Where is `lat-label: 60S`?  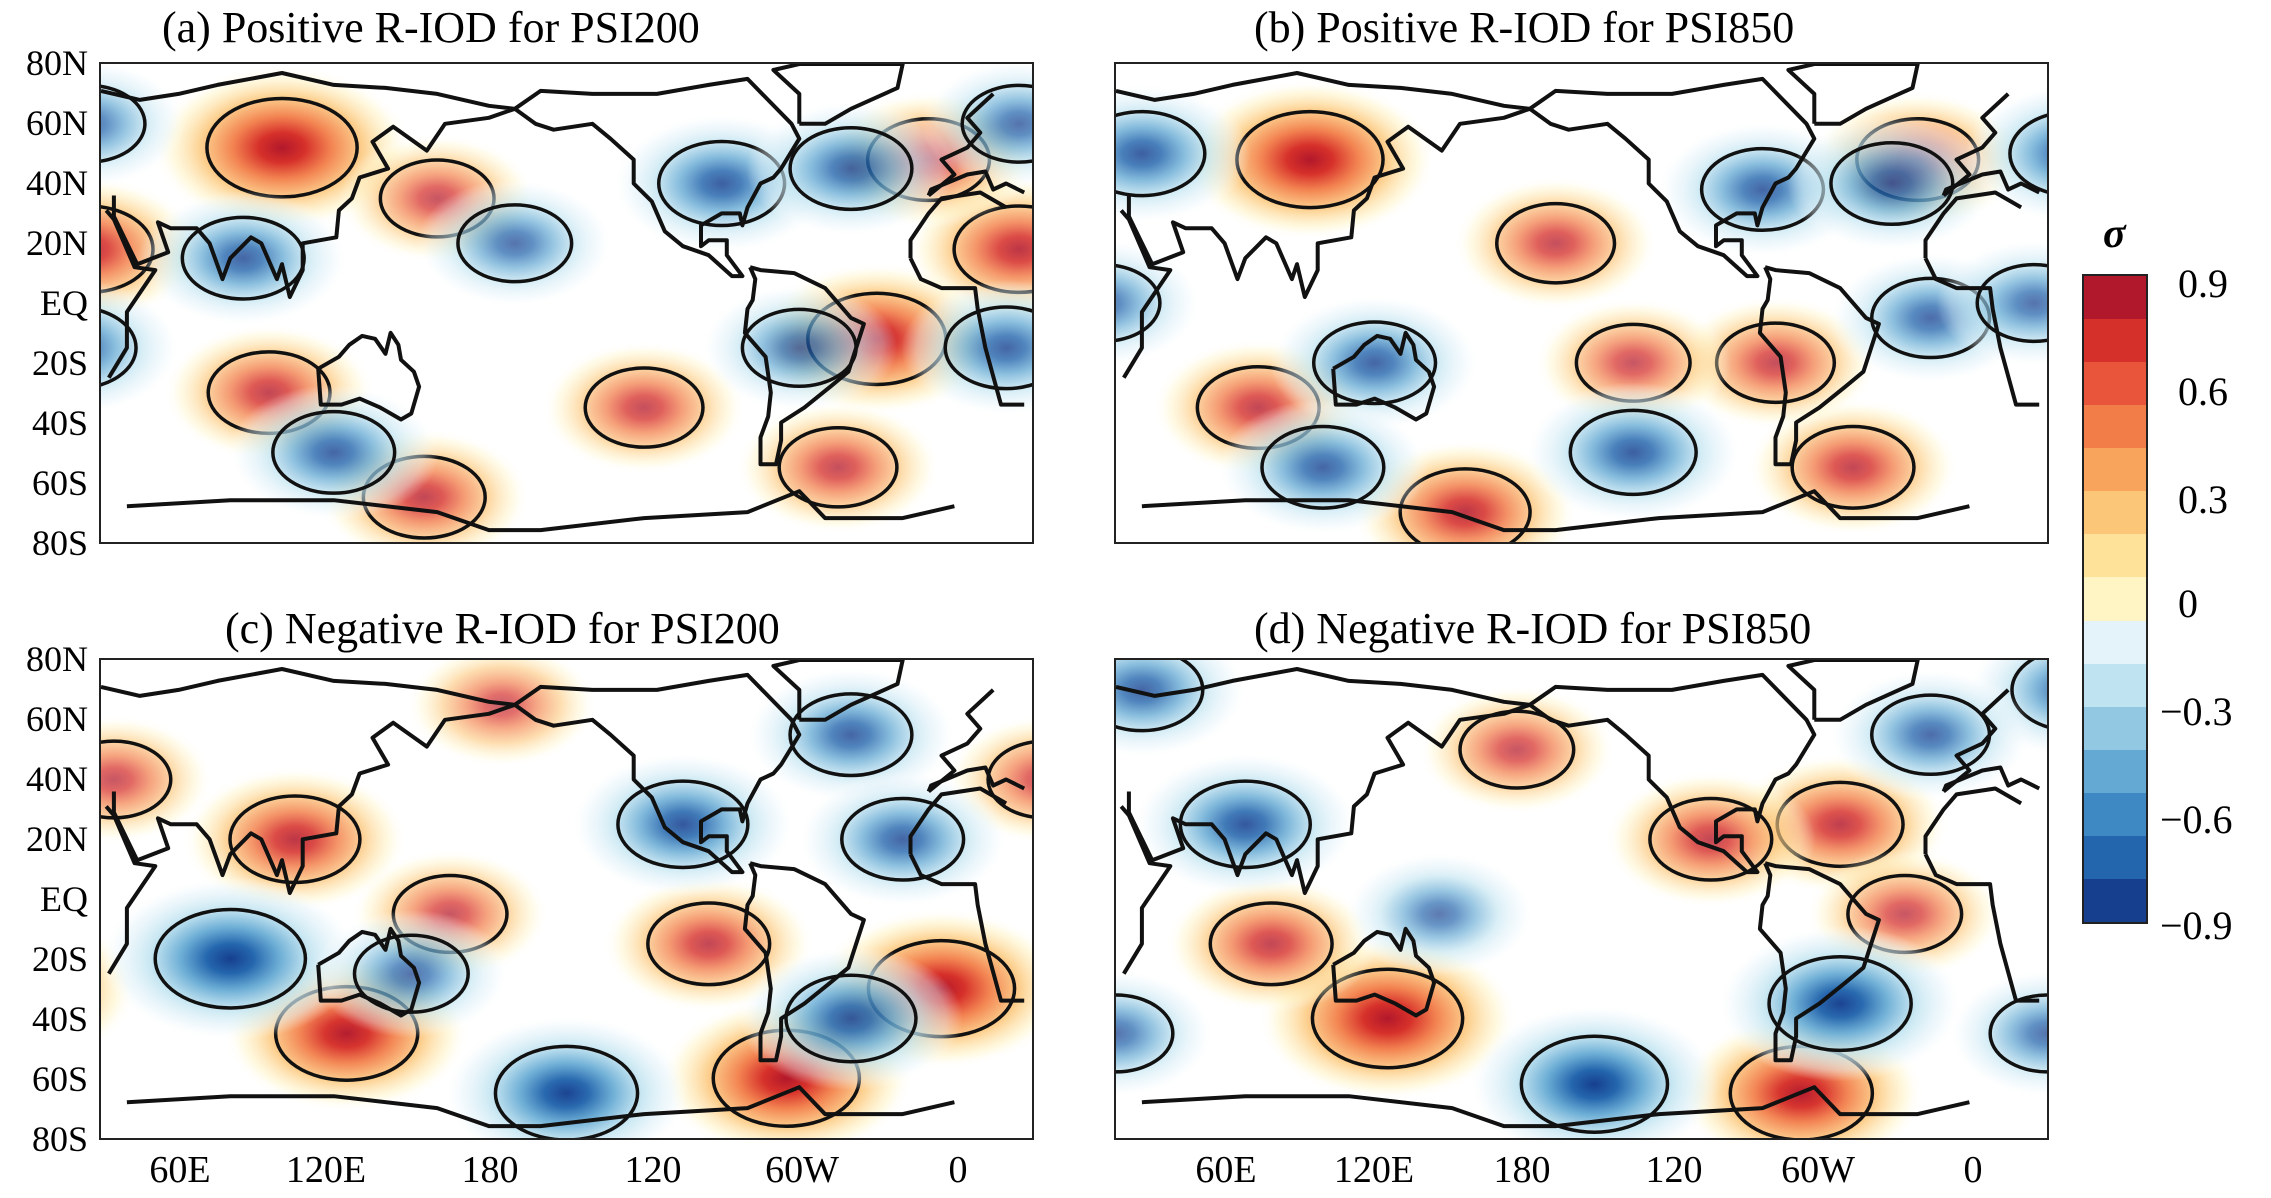 lat-label: 60S is located at coordinates (59, 1079).